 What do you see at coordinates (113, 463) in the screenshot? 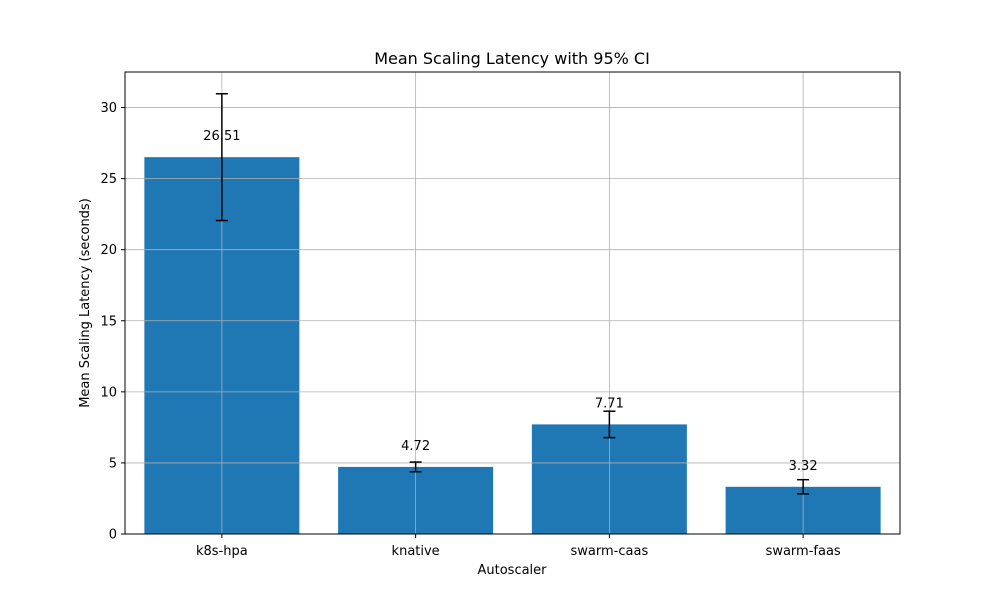
I see `y-tick-label: 5` at bounding box center [113, 463].